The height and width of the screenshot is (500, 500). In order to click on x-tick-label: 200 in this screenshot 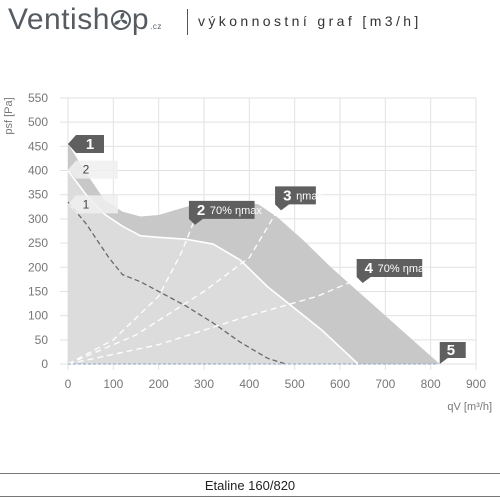, I will do `click(159, 384)`.